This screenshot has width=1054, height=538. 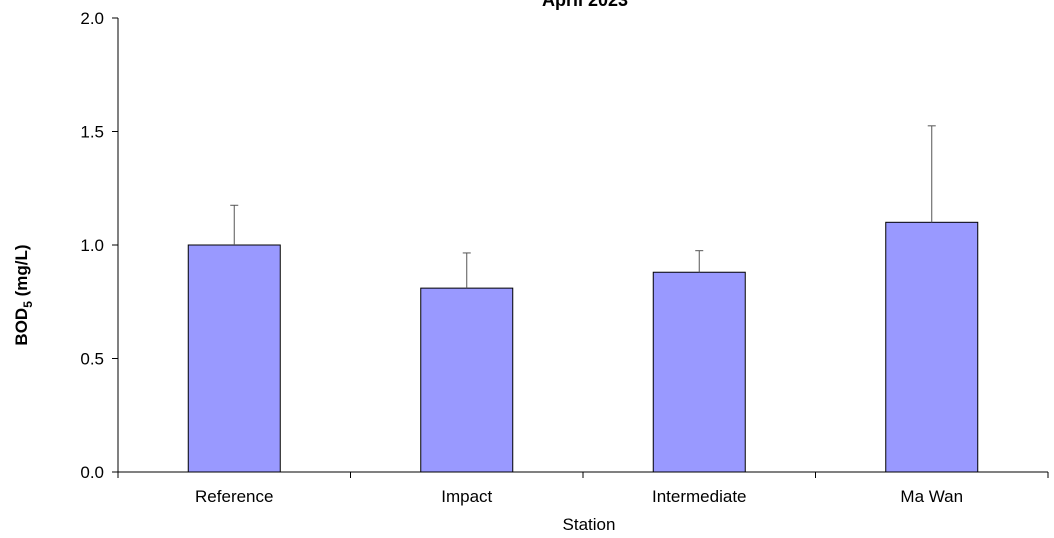 I want to click on y-axis-label-subscript: 5, so click(x=28, y=304).